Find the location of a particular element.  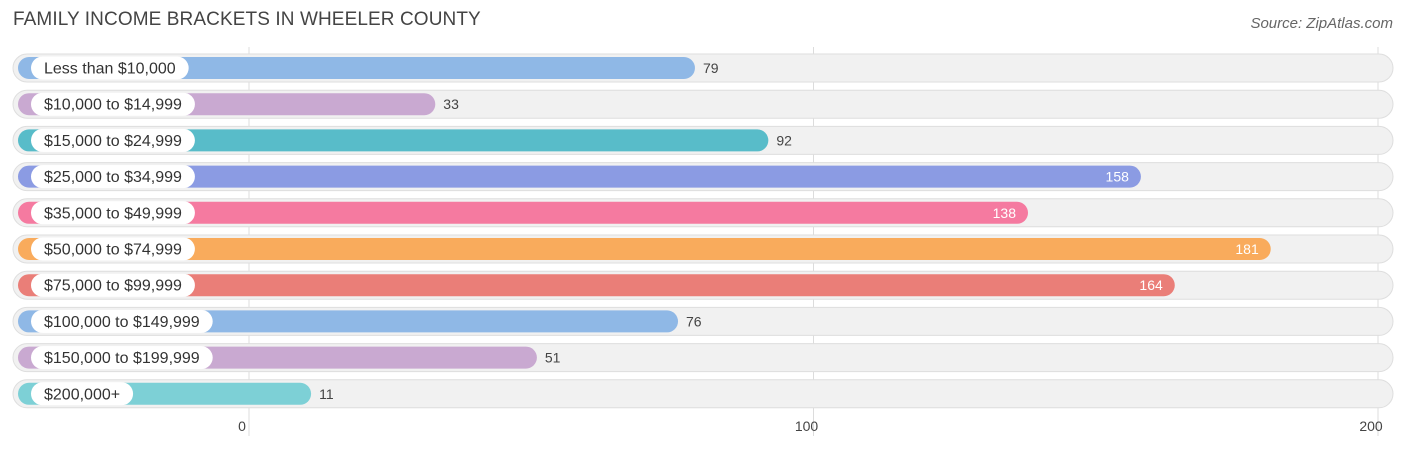

bar-row: $10,000 to $14,999 33 is located at coordinates (703, 104).